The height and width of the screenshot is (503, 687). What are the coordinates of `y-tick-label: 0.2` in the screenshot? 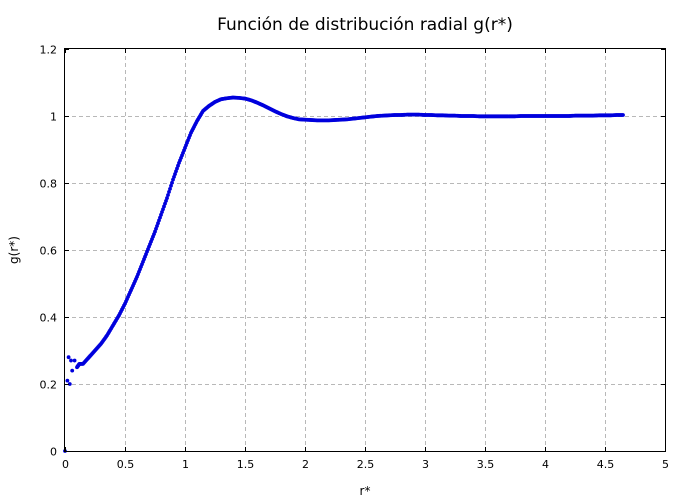 It's located at (49, 385).